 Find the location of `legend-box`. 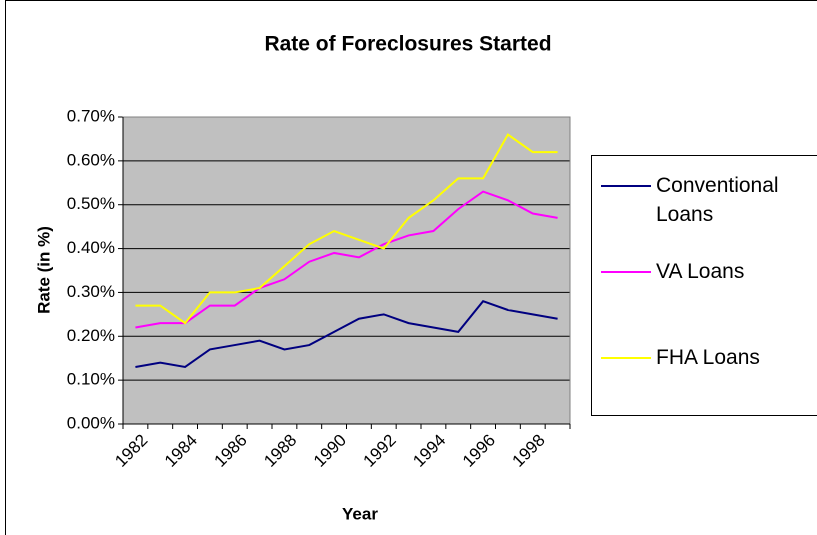

legend-box is located at coordinates (704, 285).